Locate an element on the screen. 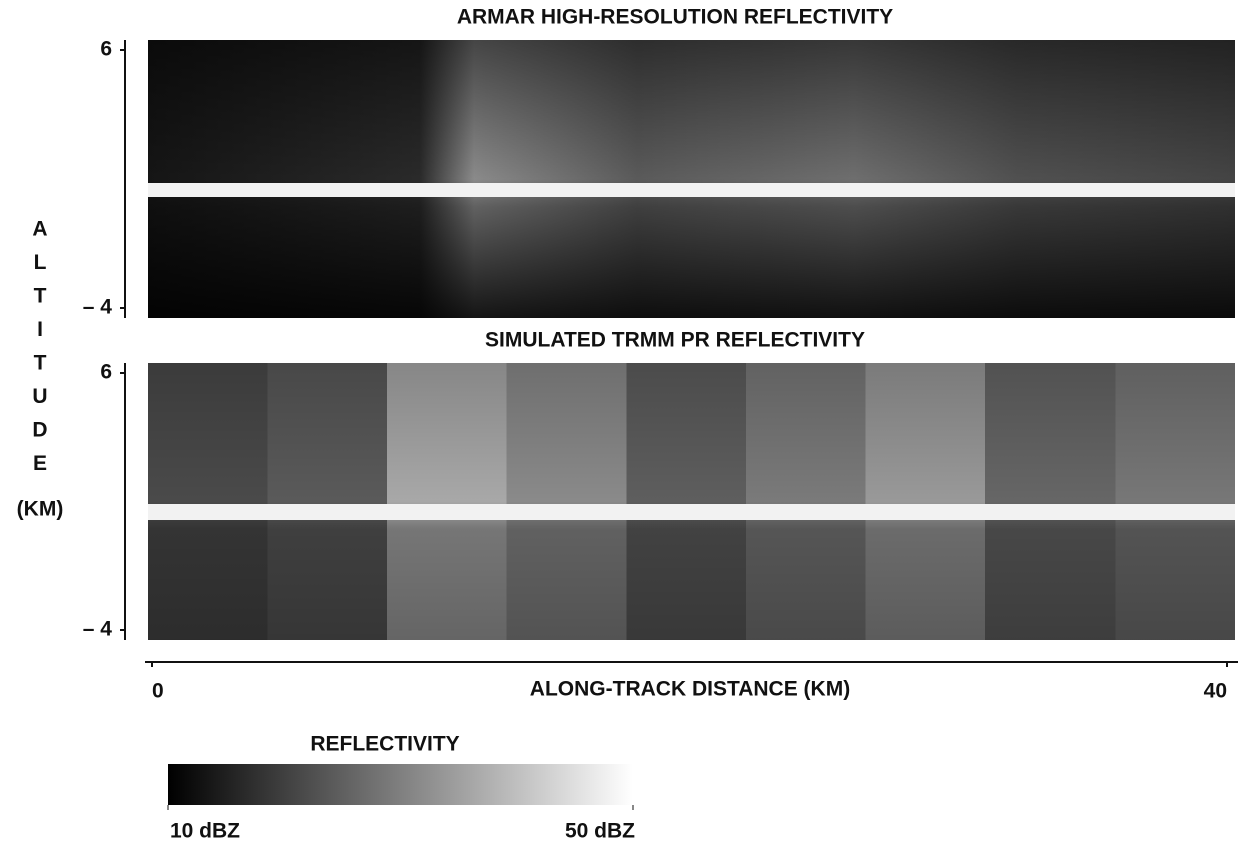 The width and height of the screenshot is (1243, 848). x-axis-label: ALONG-TRACK DISTANCE (KM) is located at coordinates (690, 689).